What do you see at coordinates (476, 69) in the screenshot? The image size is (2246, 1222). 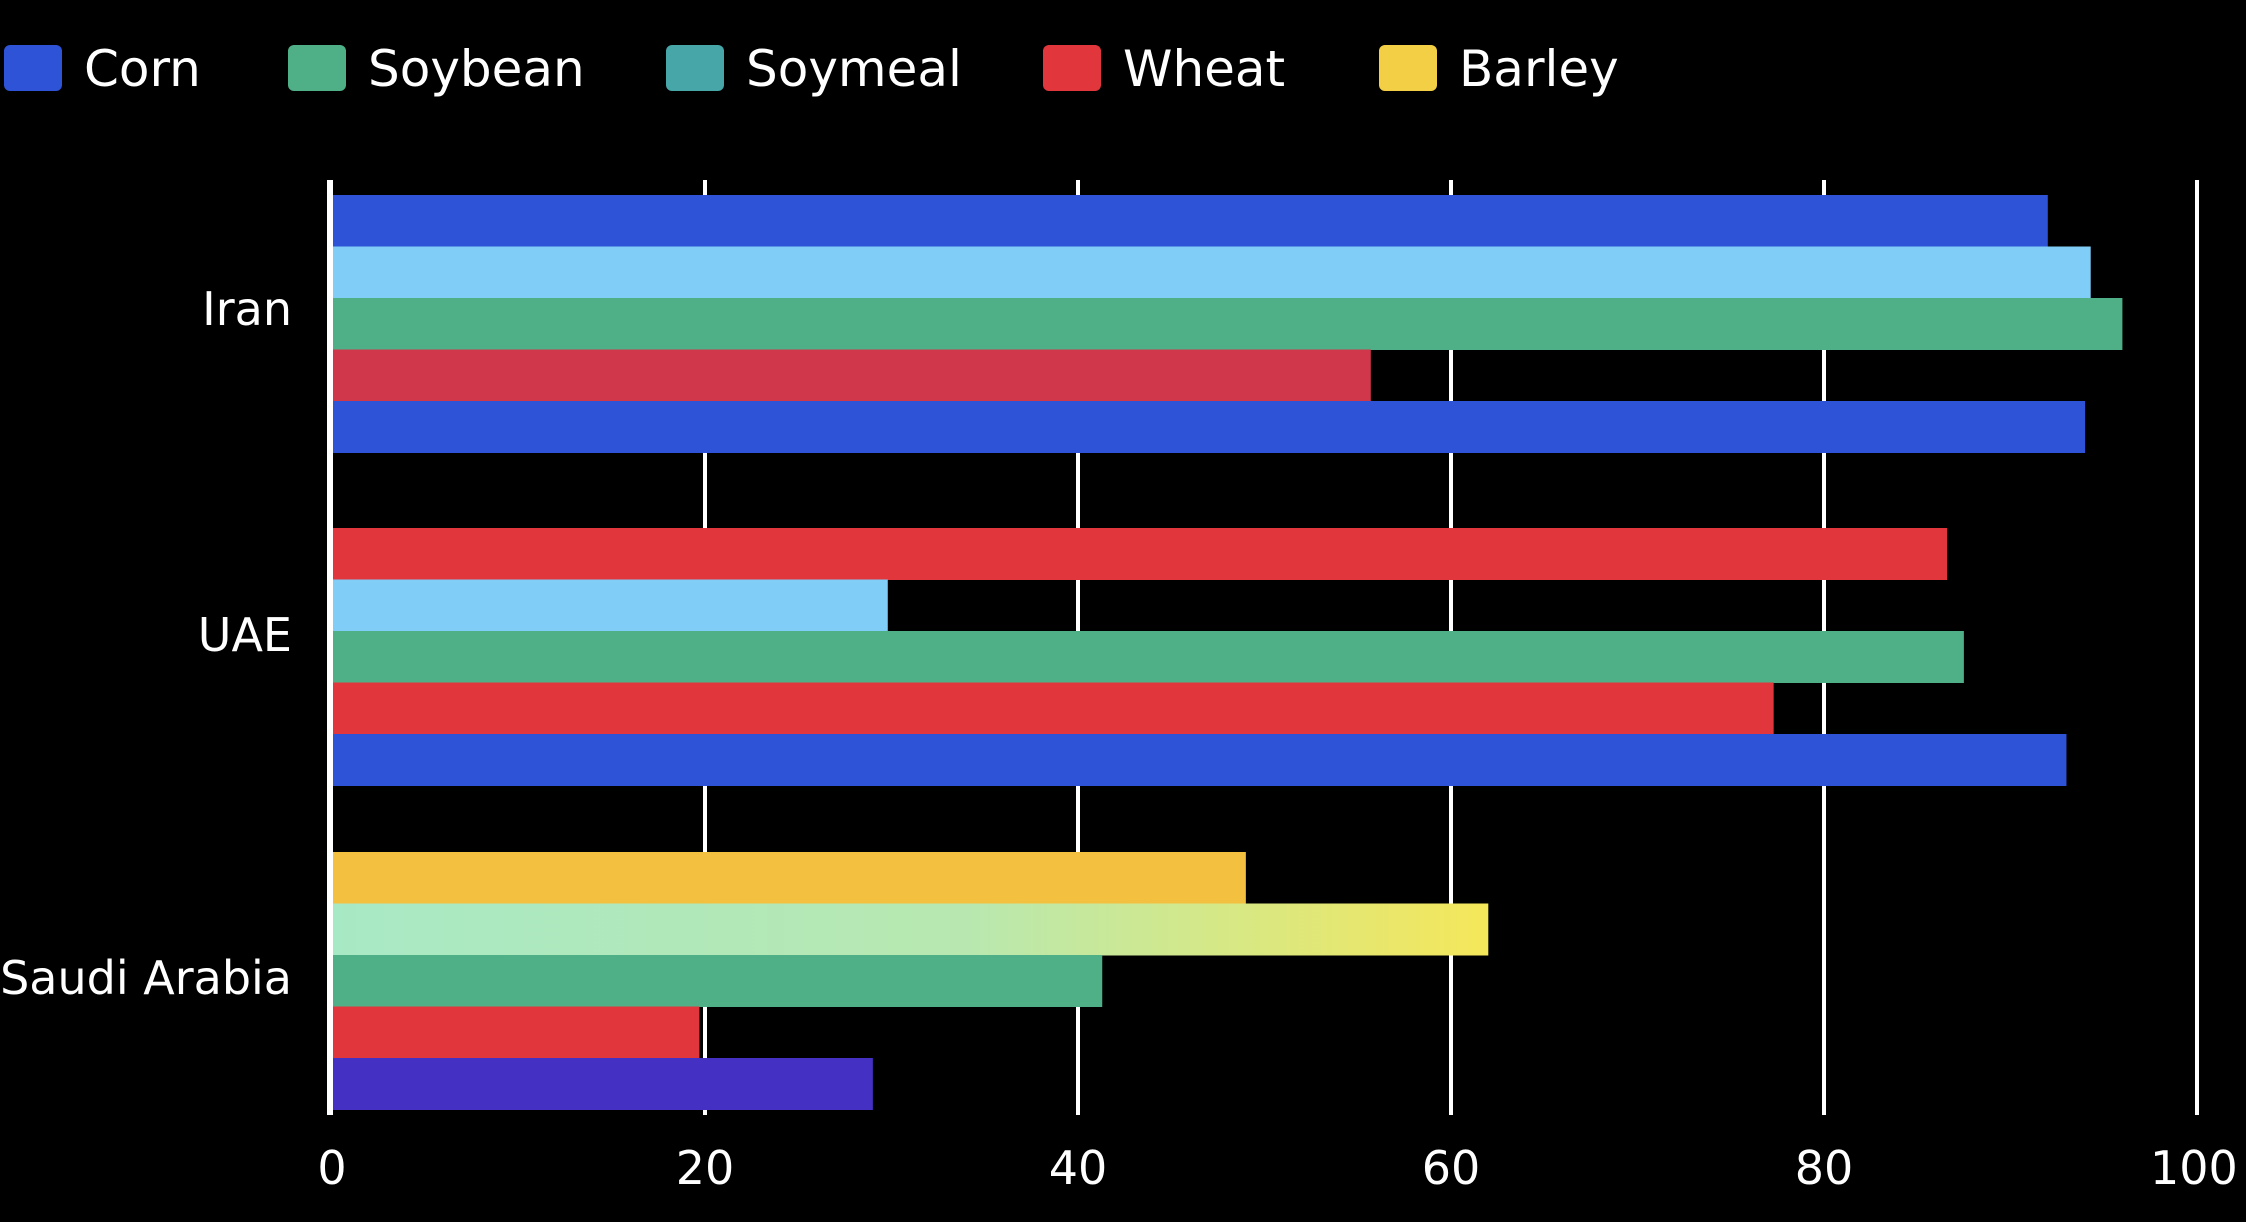 I see `legend-label: Soybean` at bounding box center [476, 69].